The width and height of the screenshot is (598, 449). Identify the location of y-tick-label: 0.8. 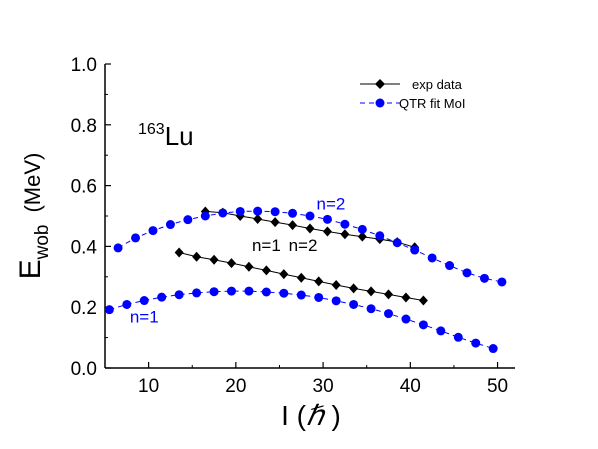
(84, 126).